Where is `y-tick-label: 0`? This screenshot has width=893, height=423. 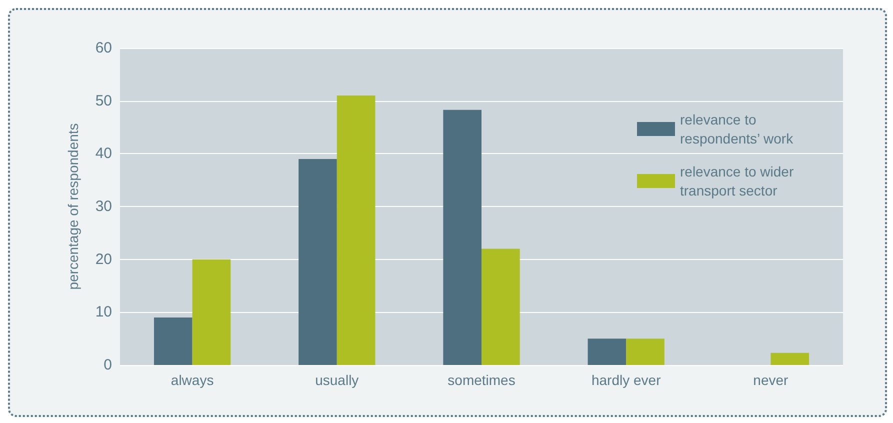
y-tick-label: 0 is located at coordinates (108, 365).